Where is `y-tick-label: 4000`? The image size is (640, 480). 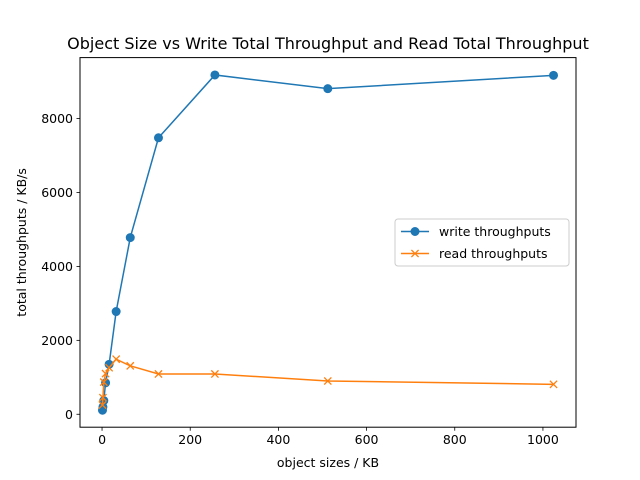 y-tick-label: 4000 is located at coordinates (57, 266).